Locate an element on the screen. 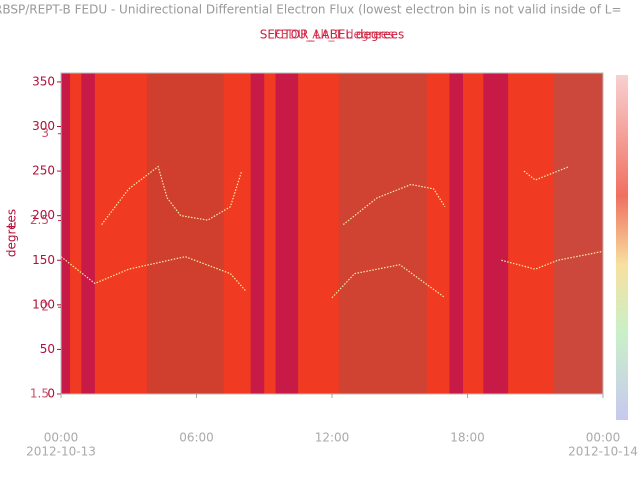 This screenshot has height=480, width=640. x-tick-label: 06:00 is located at coordinates (196, 438).